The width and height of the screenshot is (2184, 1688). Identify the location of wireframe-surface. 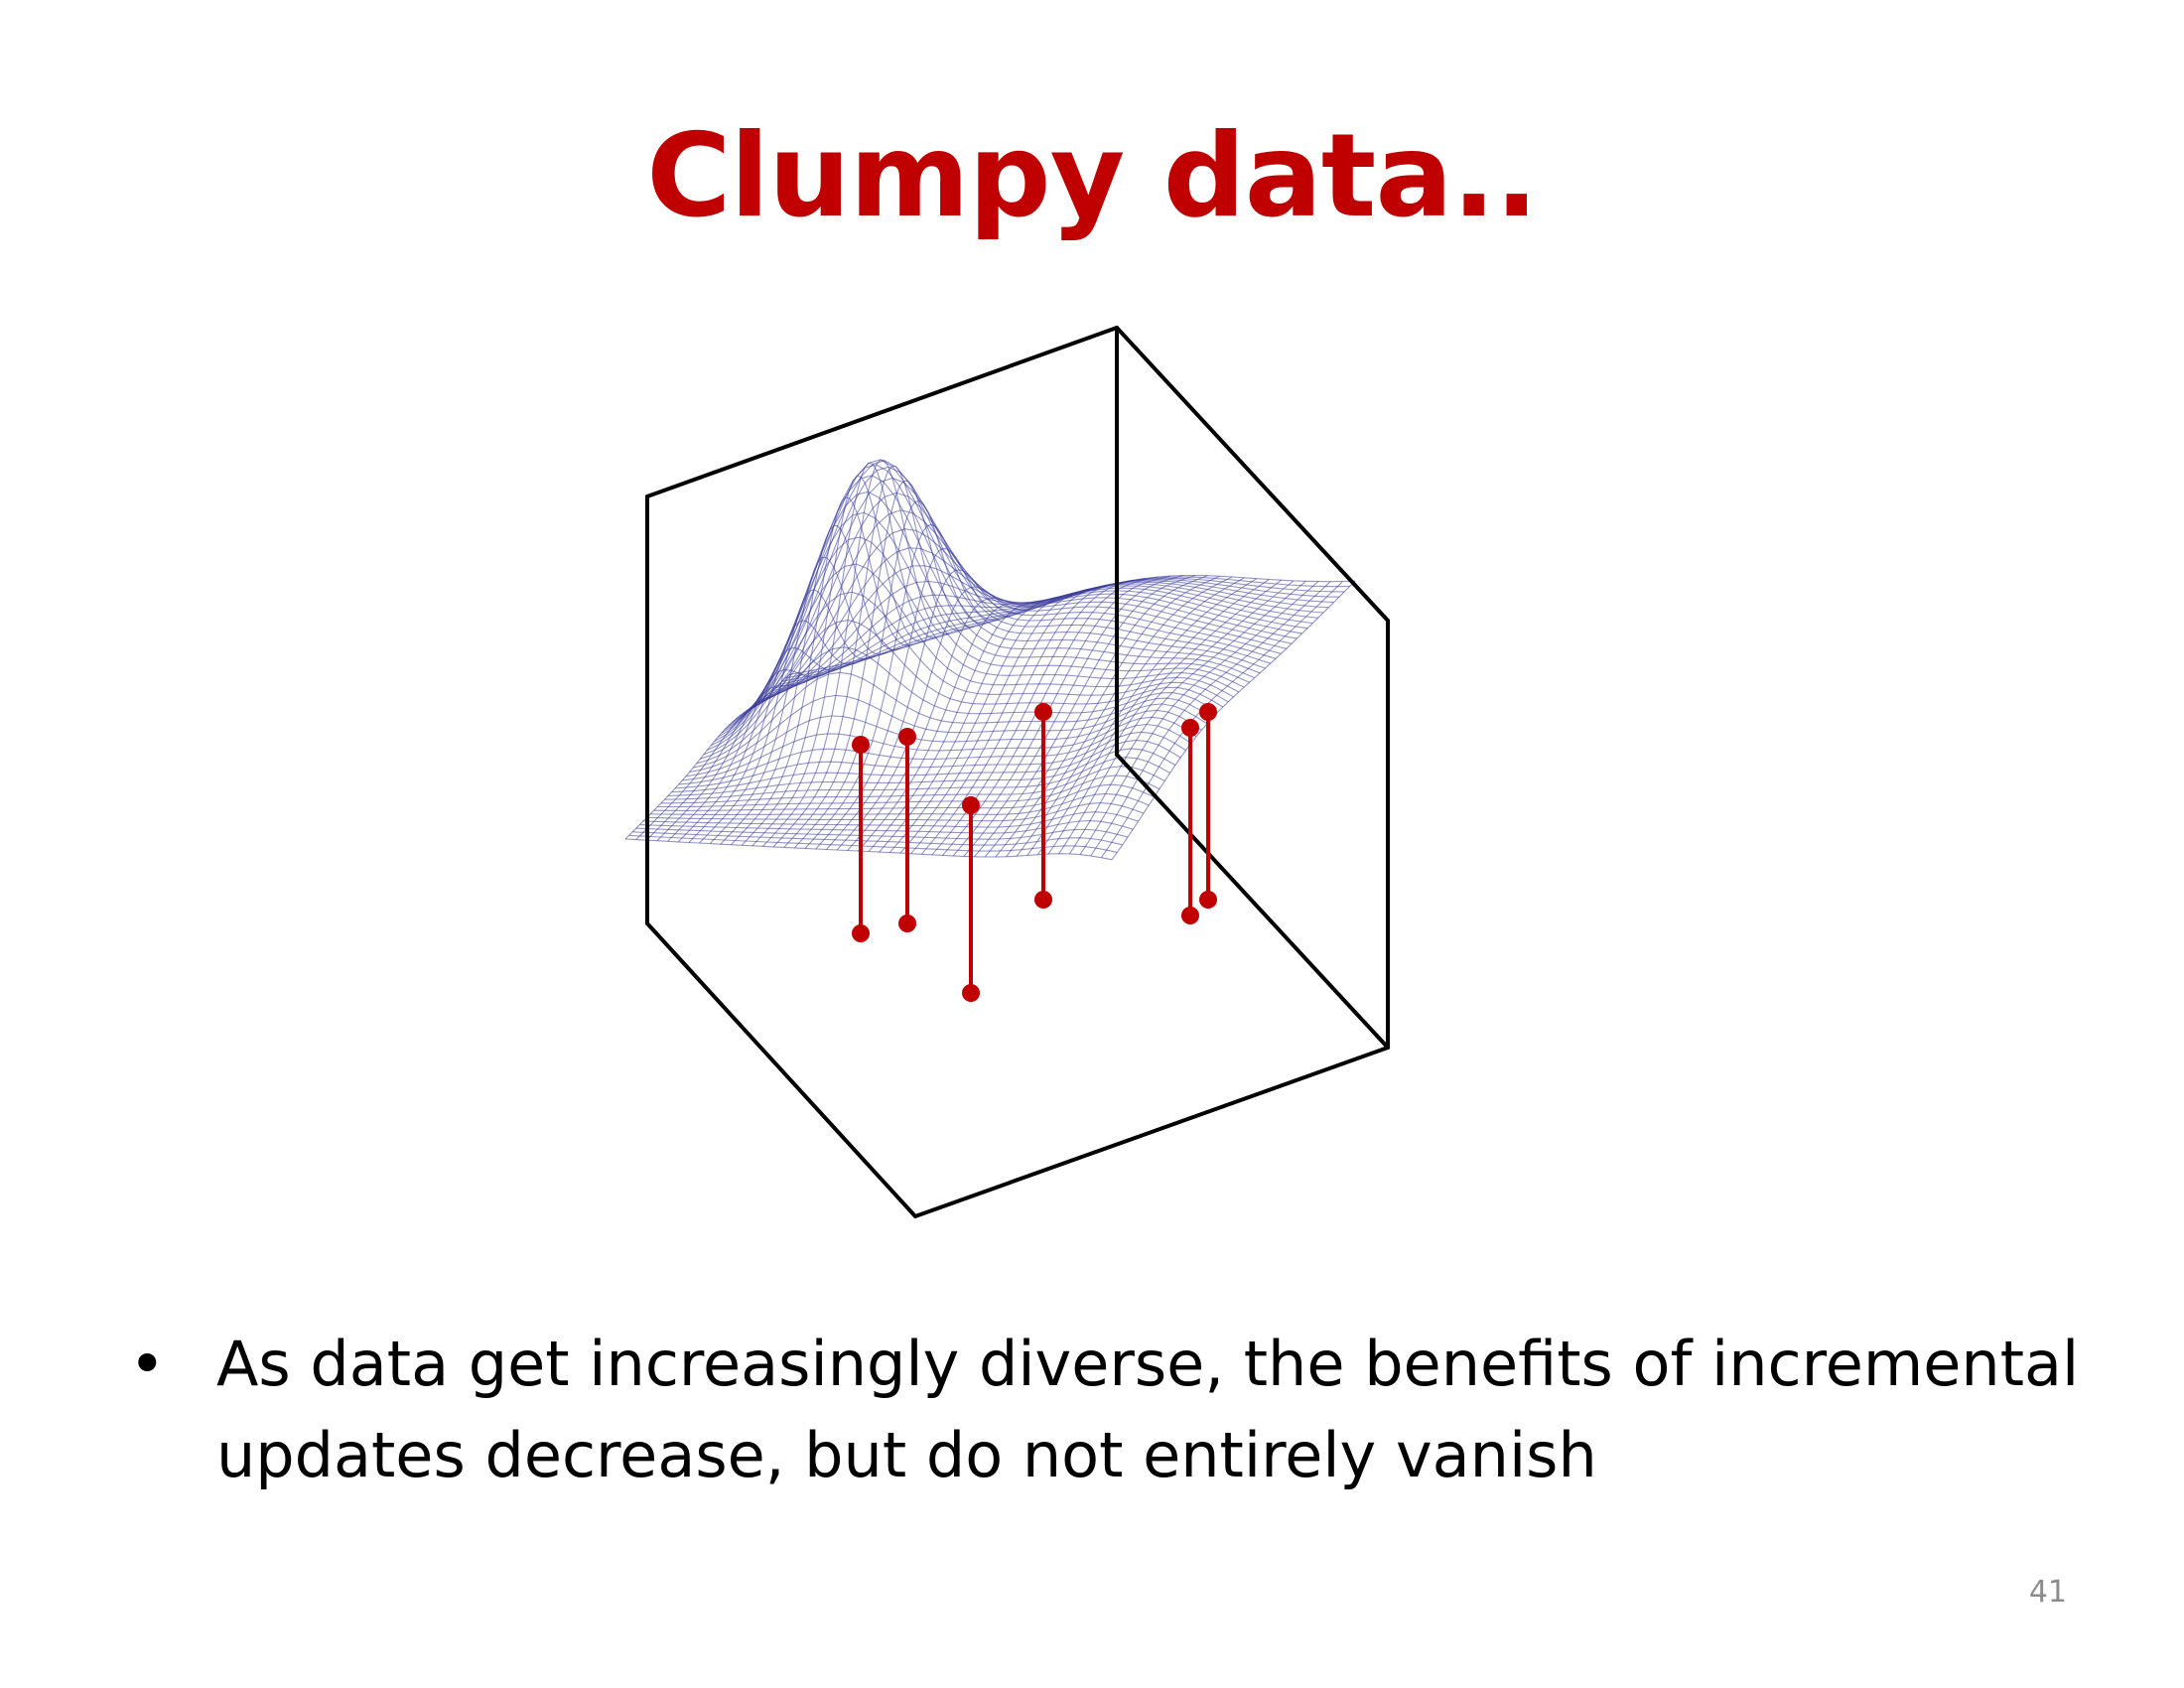
(990, 660).